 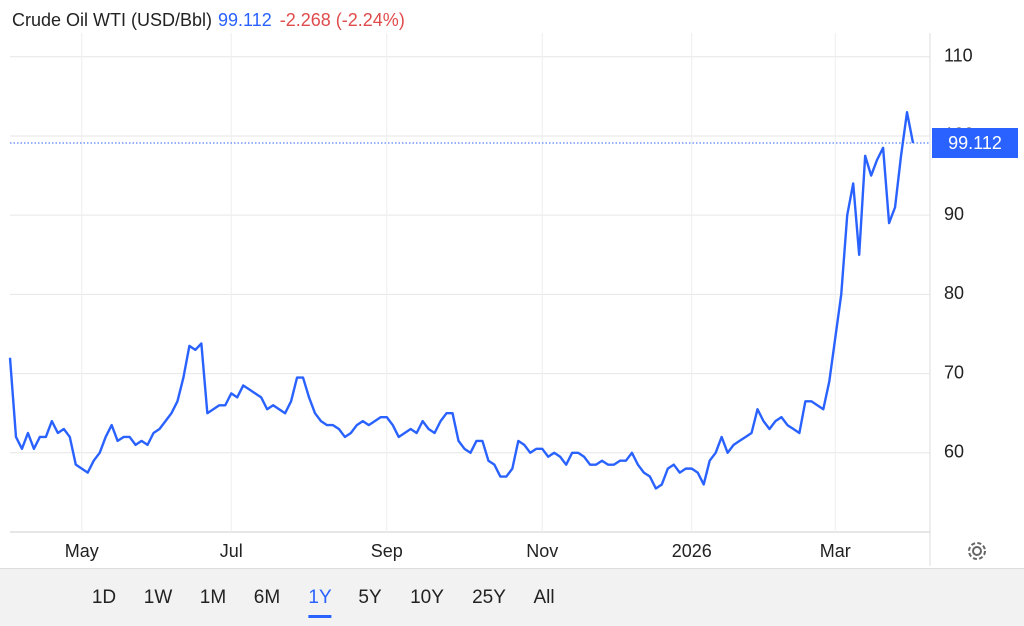 What do you see at coordinates (158, 597) in the screenshot?
I see `range-button: 1W` at bounding box center [158, 597].